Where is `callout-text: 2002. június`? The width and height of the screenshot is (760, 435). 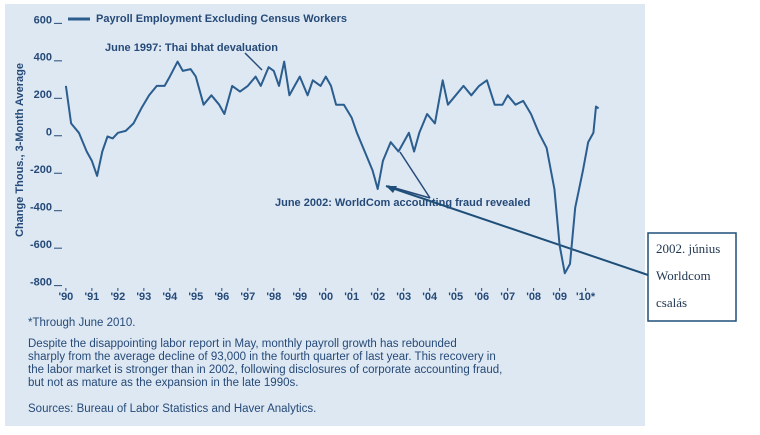 callout-text: 2002. június is located at coordinates (688, 248).